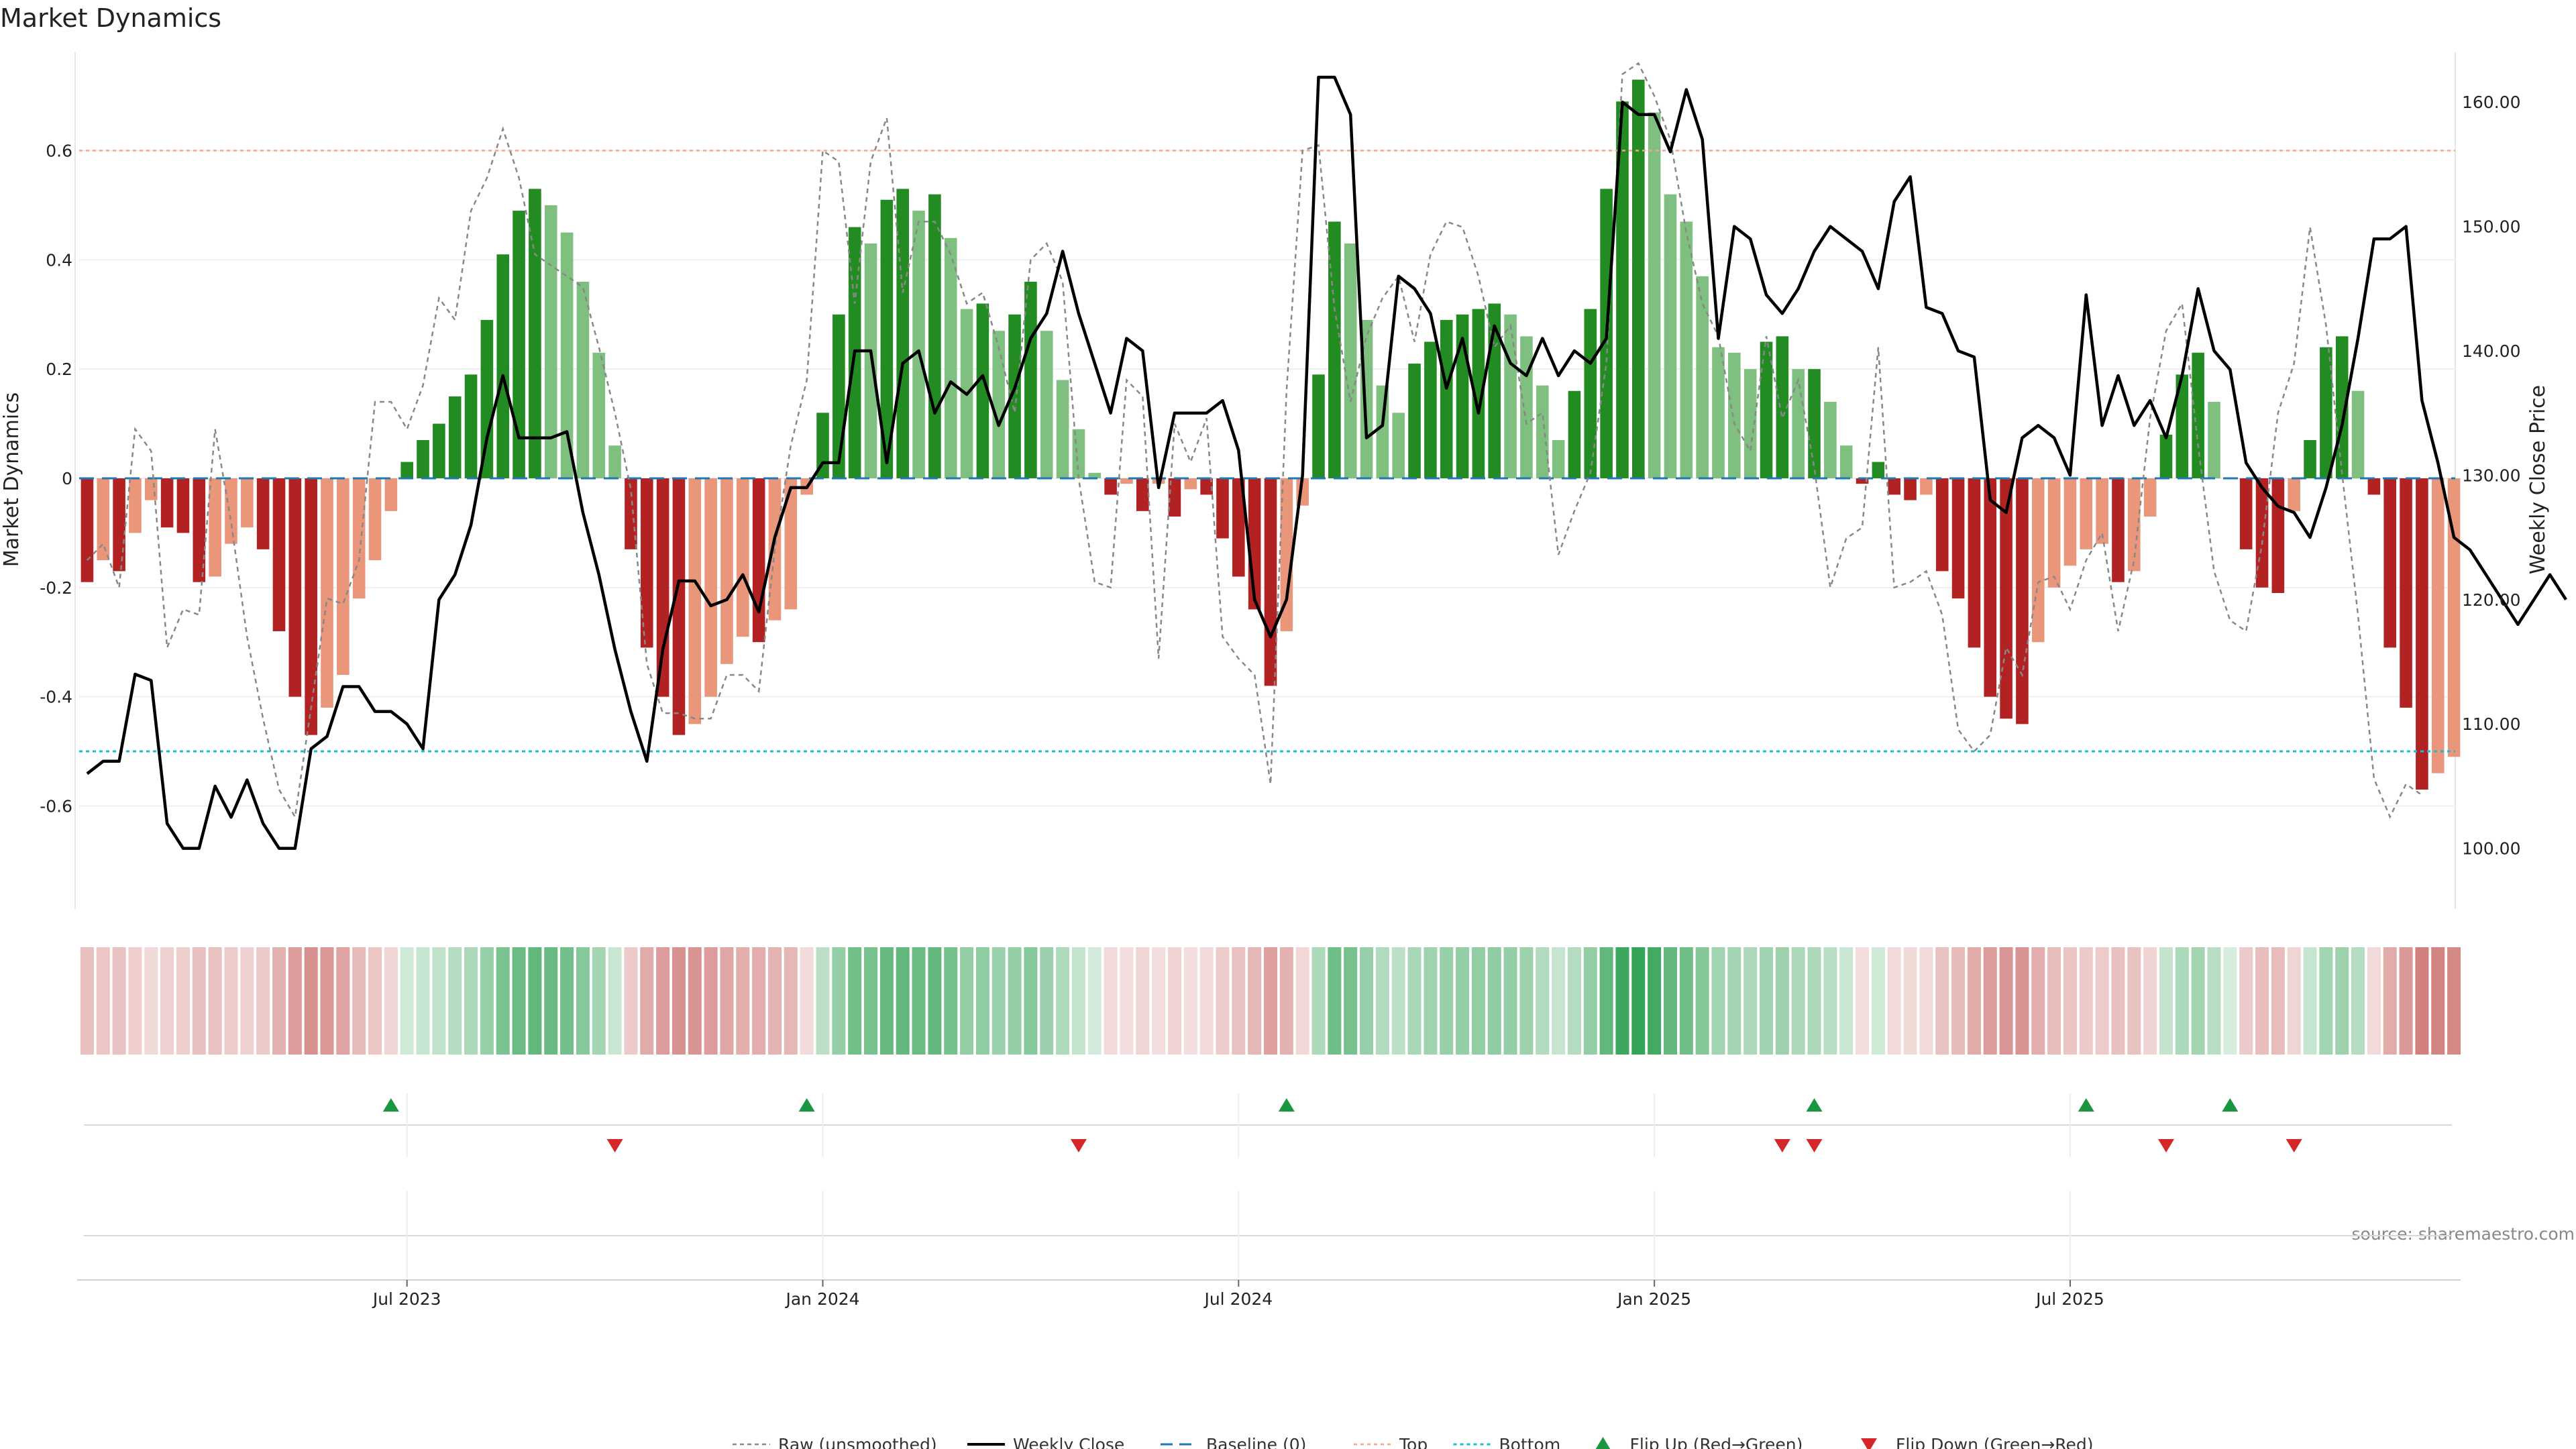 This screenshot has width=2576, height=1449. I want to click on y2-tick-label: 160.00, so click(2491, 102).